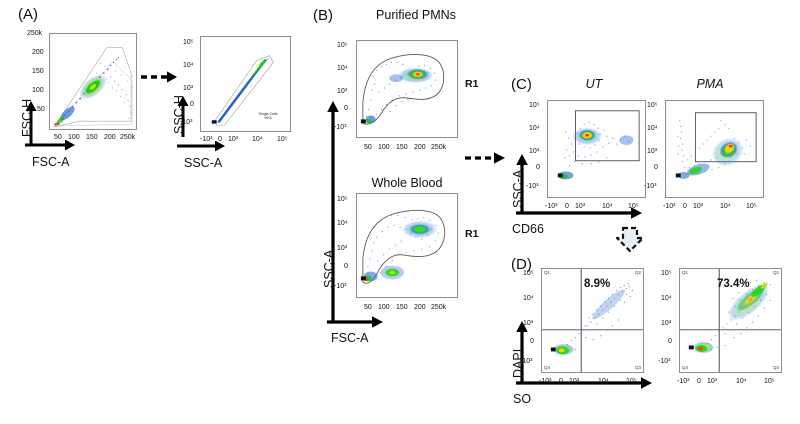 Image resolution: width=800 pixels, height=424 pixels. I want to click on gate-label-r1-whole-blood: R1, so click(472, 234).